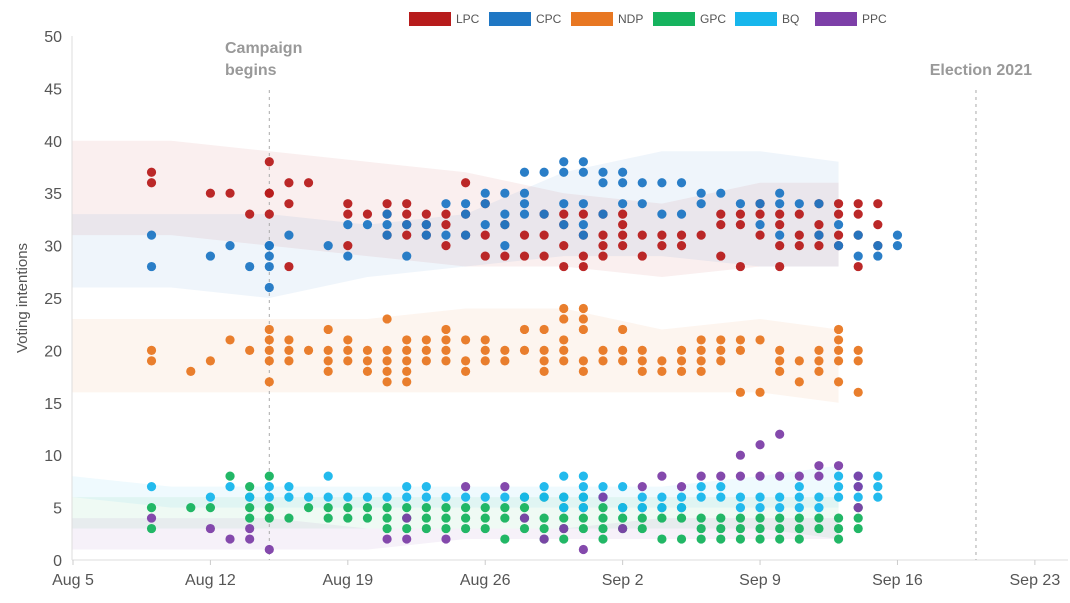 This screenshot has width=1070, height=603. Describe the element at coordinates (455, 518) in the screenshot. I see `band-gpc` at that location.